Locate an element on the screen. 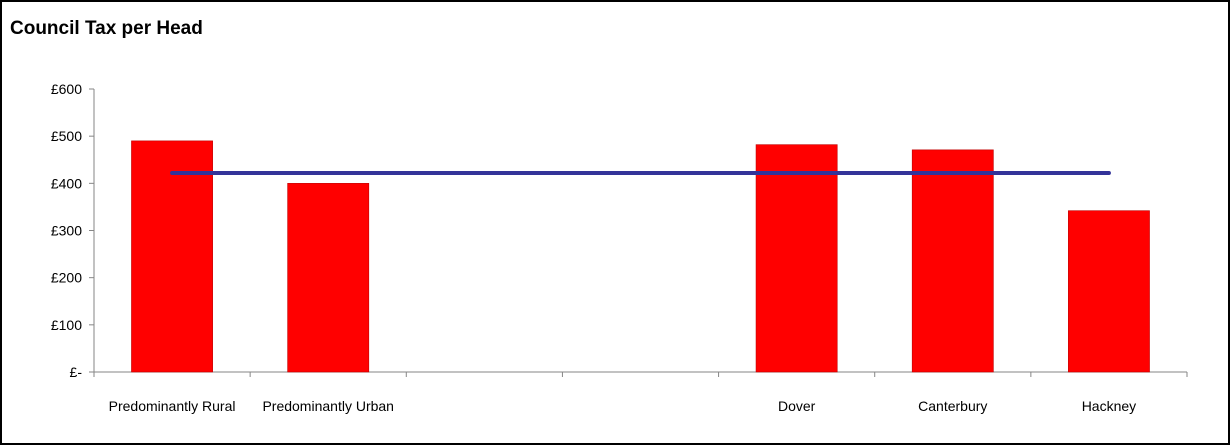  y-tick-label: £300 is located at coordinates (66, 231).